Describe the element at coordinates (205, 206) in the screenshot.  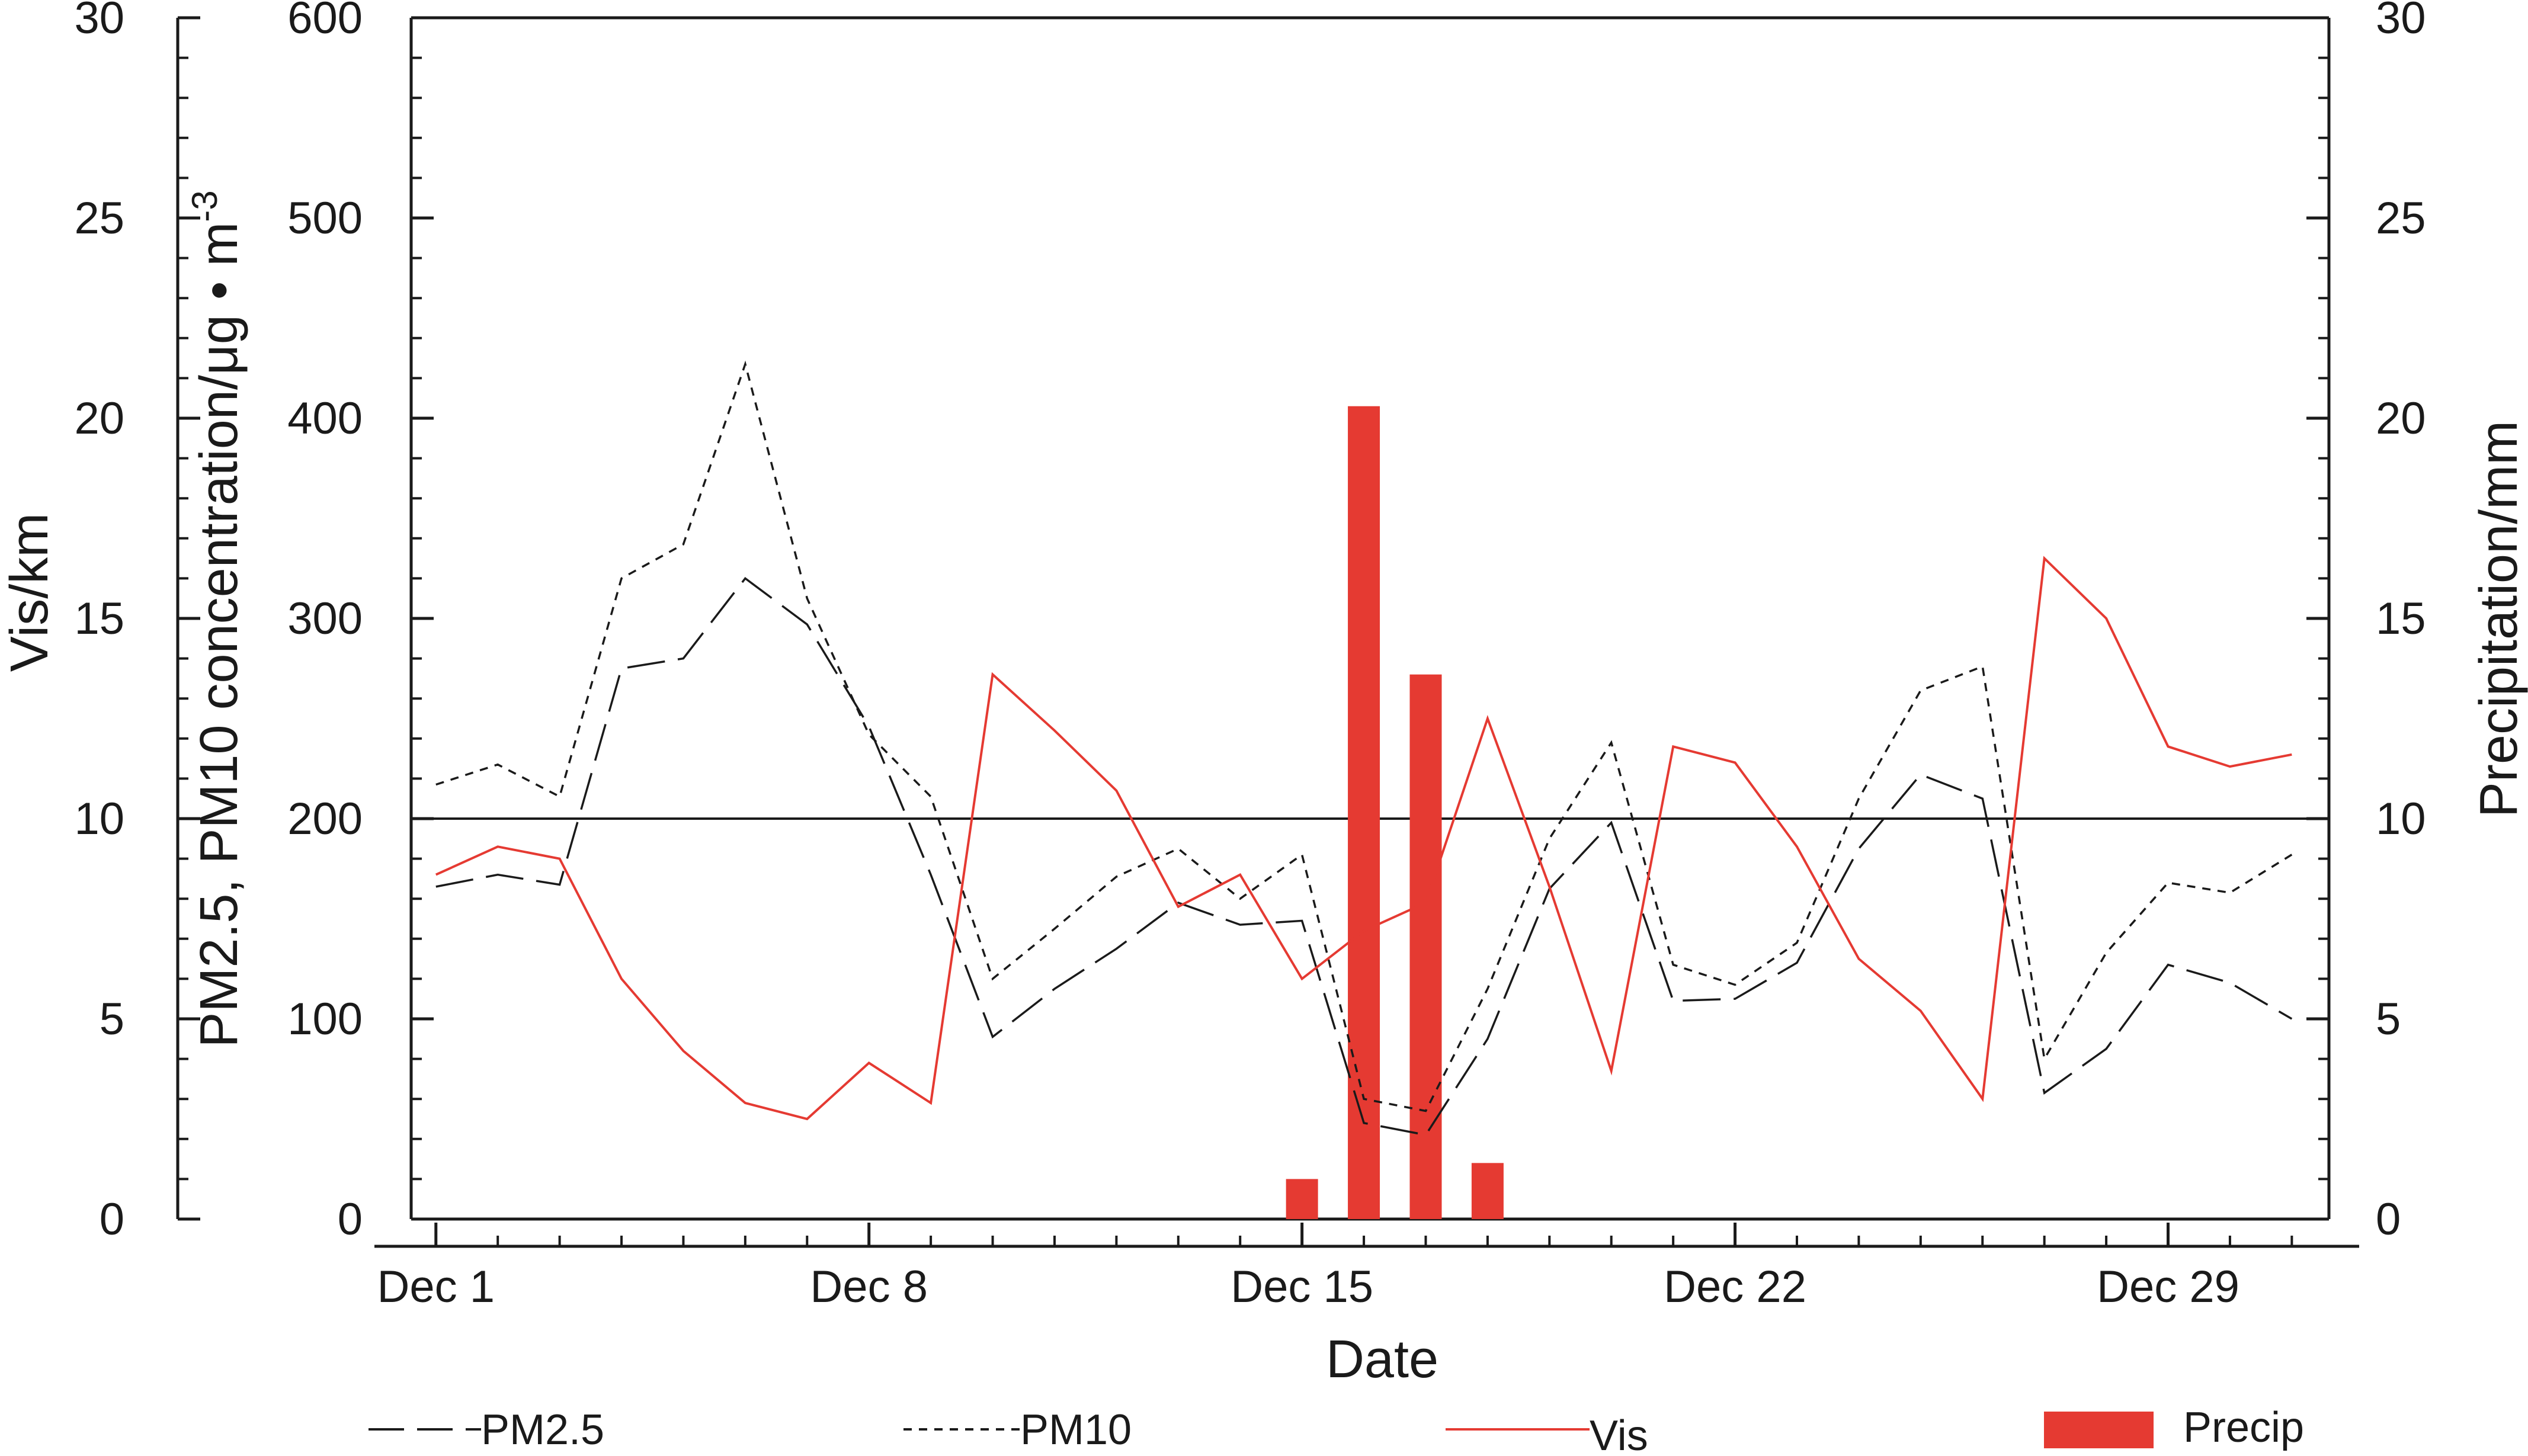
I see `pm-axis-title-exponent: -3` at that location.